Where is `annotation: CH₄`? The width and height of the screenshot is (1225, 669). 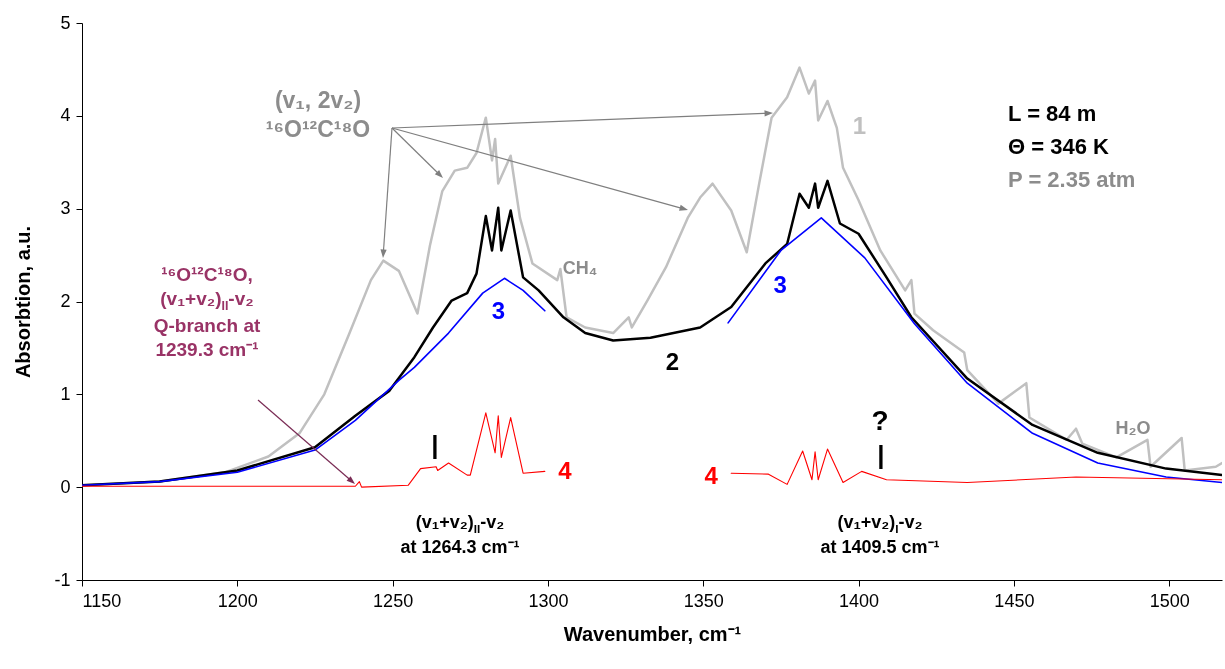 annotation: CH₄ is located at coordinates (580, 268).